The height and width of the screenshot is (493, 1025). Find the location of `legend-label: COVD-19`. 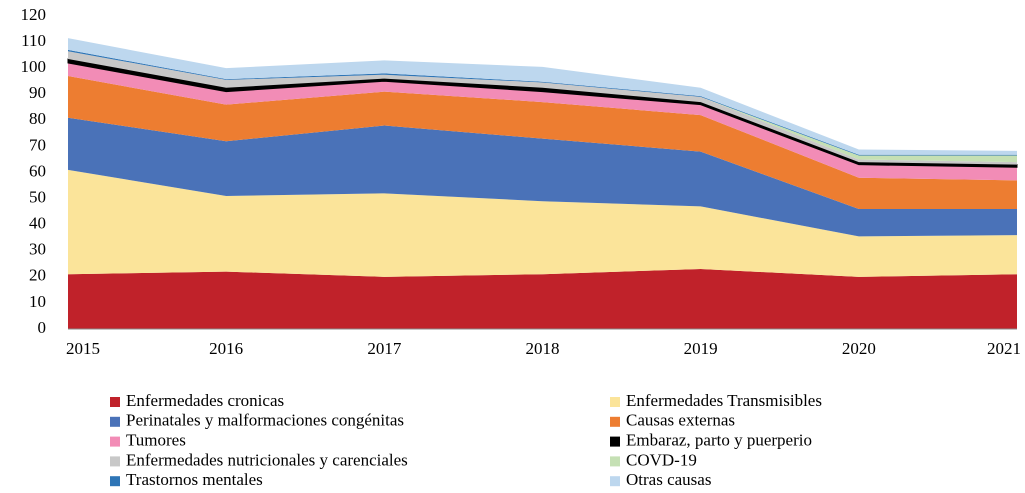

legend-label: COVD-19 is located at coordinates (661, 459).